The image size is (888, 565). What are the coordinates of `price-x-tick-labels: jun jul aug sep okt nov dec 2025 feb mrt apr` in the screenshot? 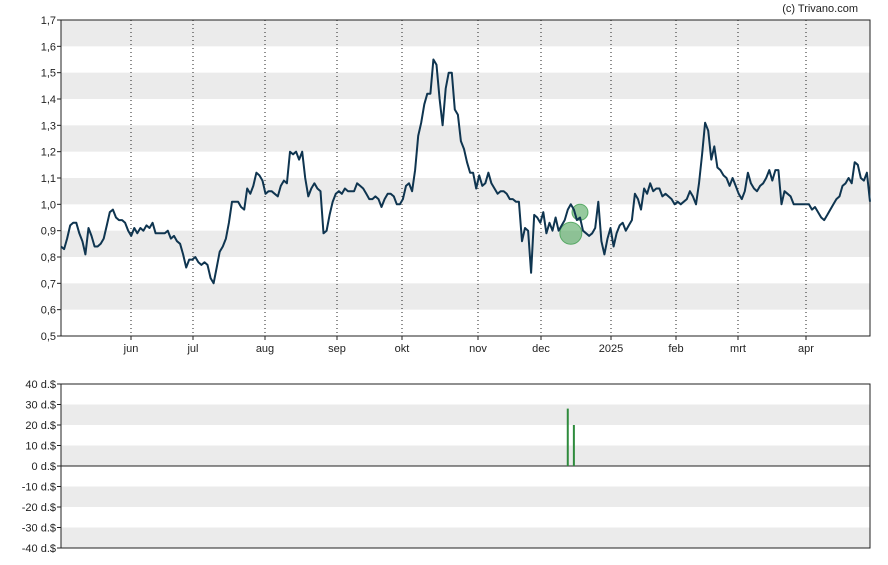 It's located at (469, 349).